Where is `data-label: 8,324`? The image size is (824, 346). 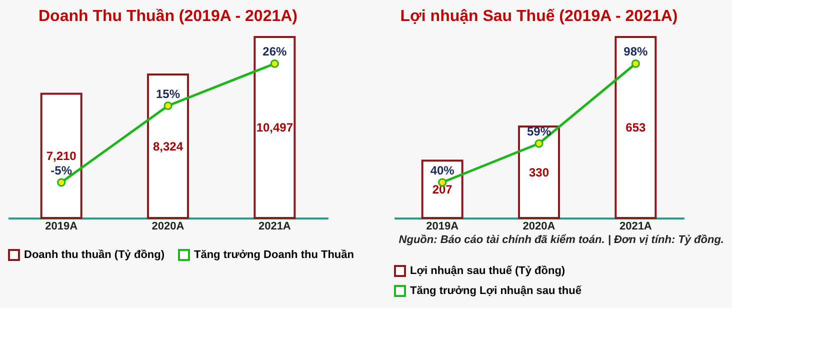 data-label: 8,324 is located at coordinates (168, 146).